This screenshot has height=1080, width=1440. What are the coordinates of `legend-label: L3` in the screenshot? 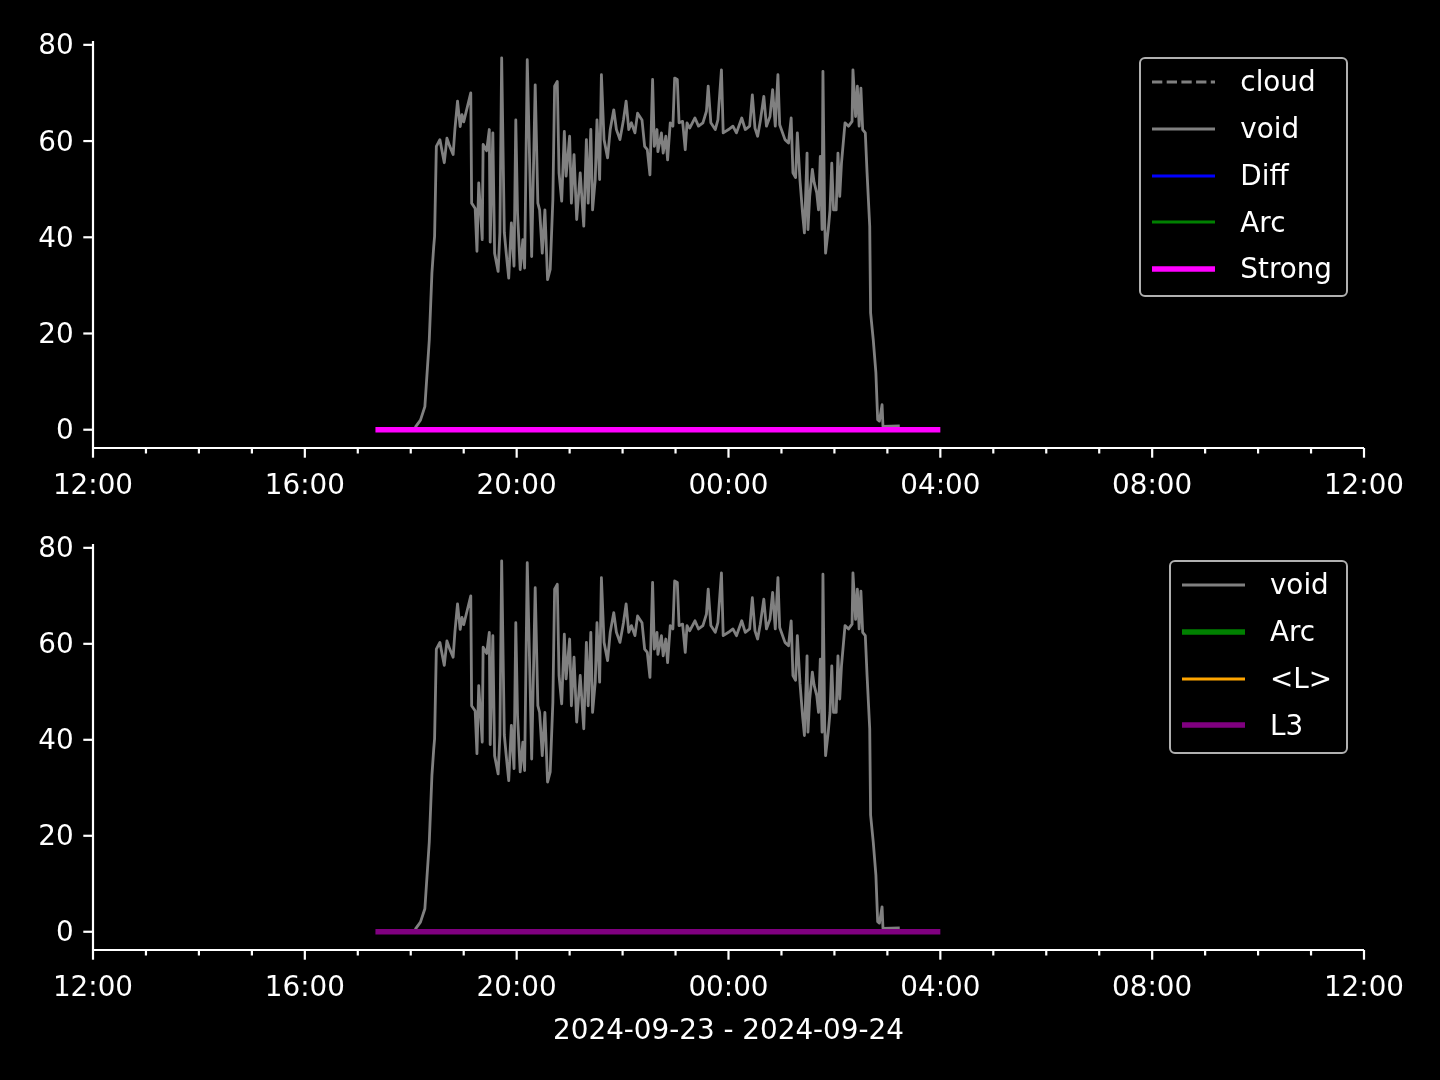 It's located at (1286, 725).